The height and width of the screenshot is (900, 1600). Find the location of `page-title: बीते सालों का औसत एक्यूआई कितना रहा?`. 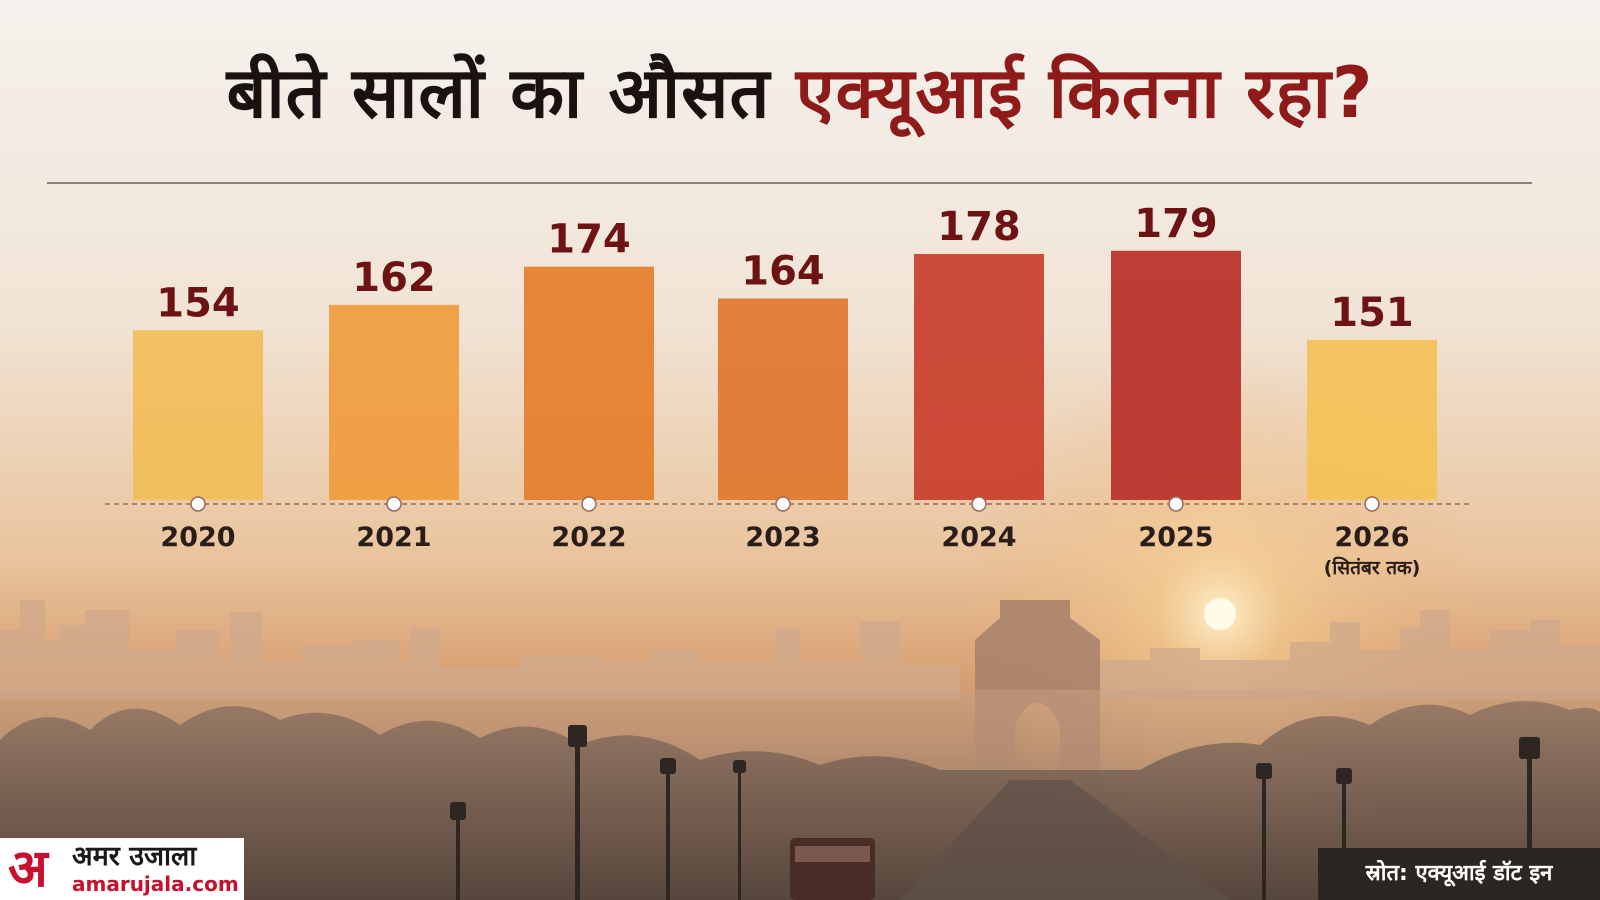

page-title: बीते सालों का औसत एक्यूआई कितना रहा? is located at coordinates (800, 93).